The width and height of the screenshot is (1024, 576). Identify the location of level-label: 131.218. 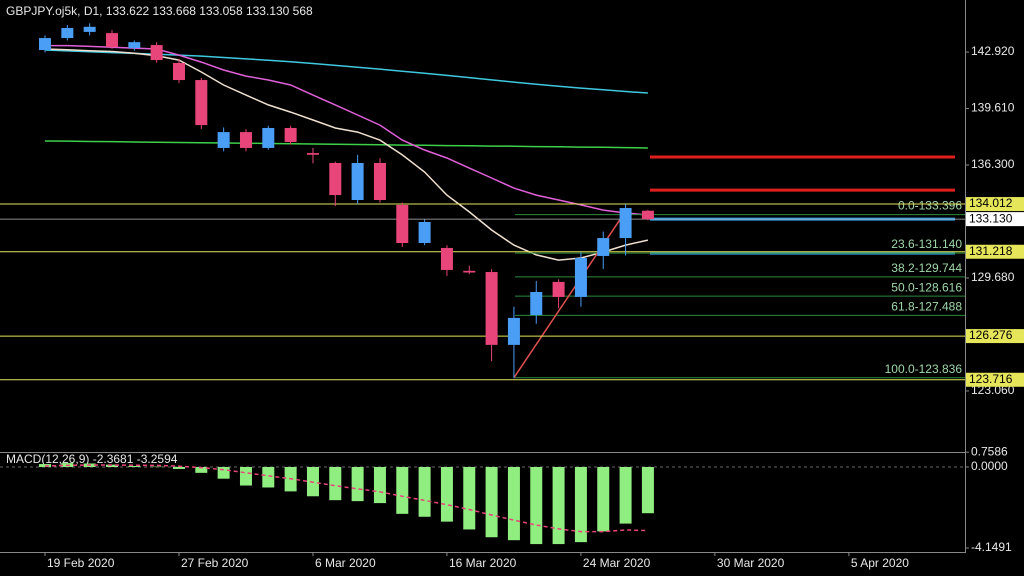
(991, 251).